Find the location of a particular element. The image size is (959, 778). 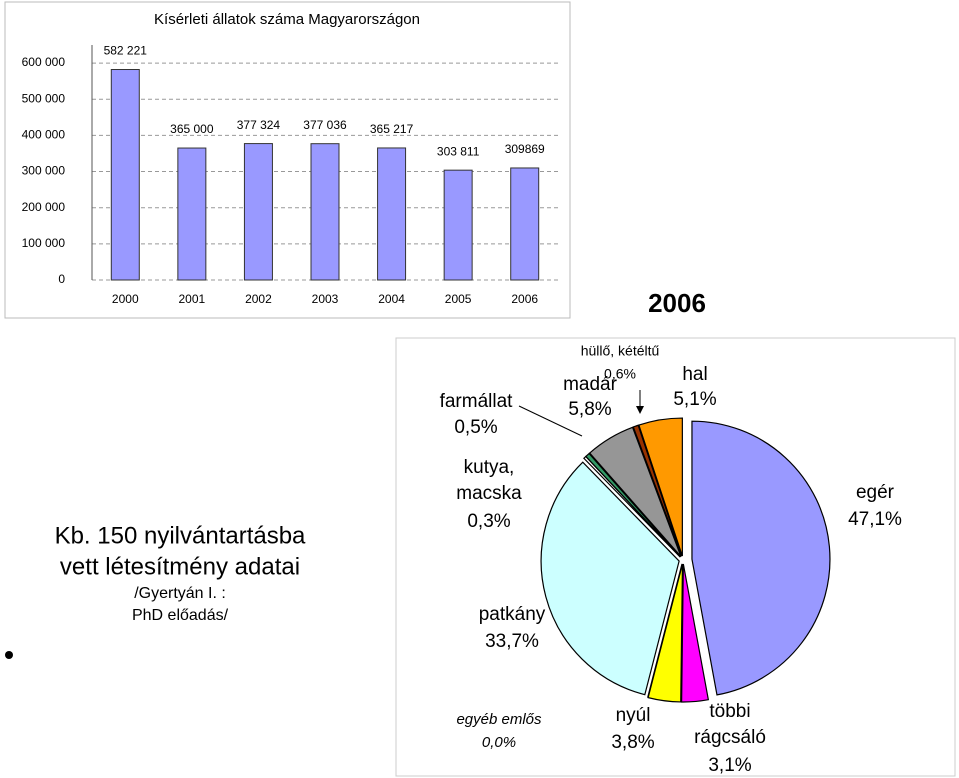

slice-value: 3,1% is located at coordinates (729, 765).